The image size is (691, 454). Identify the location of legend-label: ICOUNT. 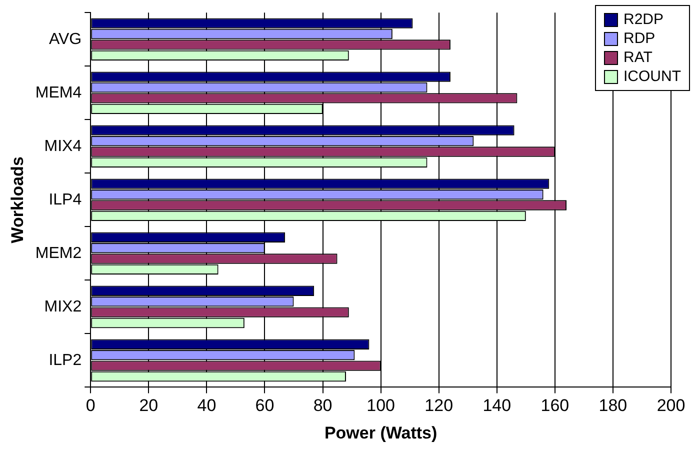
(652, 76).